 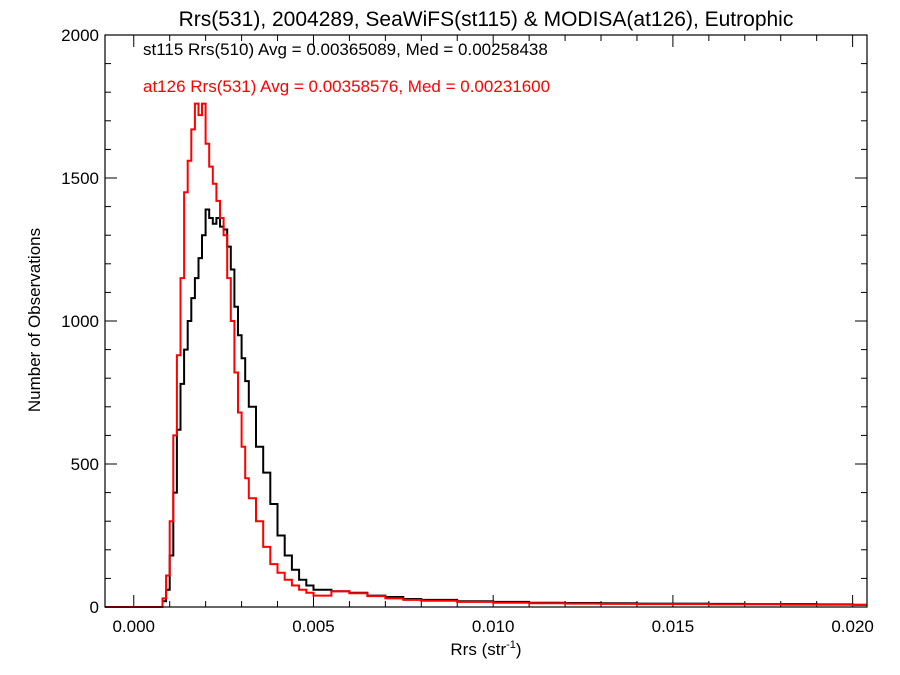 What do you see at coordinates (34, 320) in the screenshot?
I see `y-axis-label: Number of Observations` at bounding box center [34, 320].